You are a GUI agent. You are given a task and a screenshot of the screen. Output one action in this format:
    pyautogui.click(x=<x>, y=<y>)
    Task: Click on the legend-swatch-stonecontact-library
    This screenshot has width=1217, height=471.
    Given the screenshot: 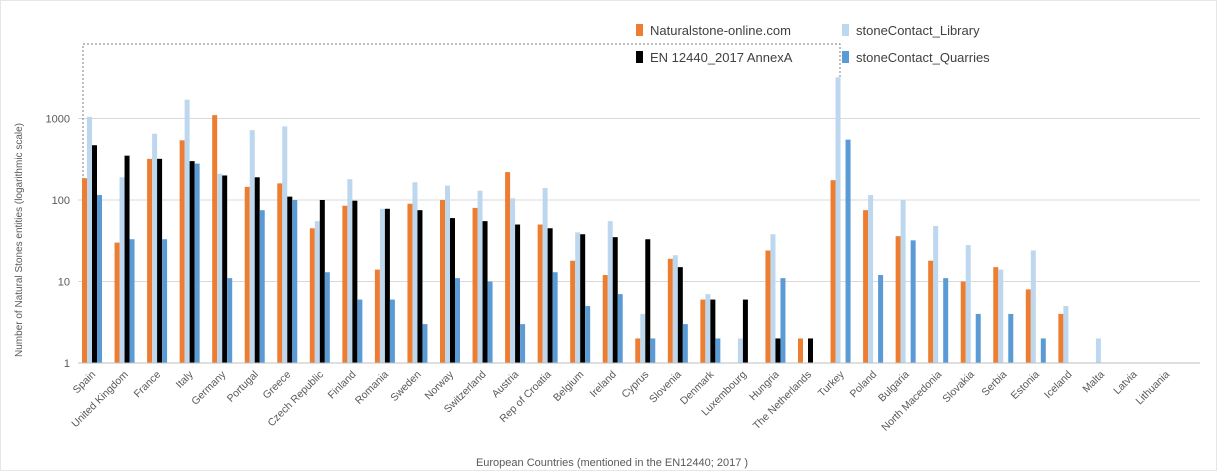 What is the action you would take?
    pyautogui.click(x=845, y=30)
    